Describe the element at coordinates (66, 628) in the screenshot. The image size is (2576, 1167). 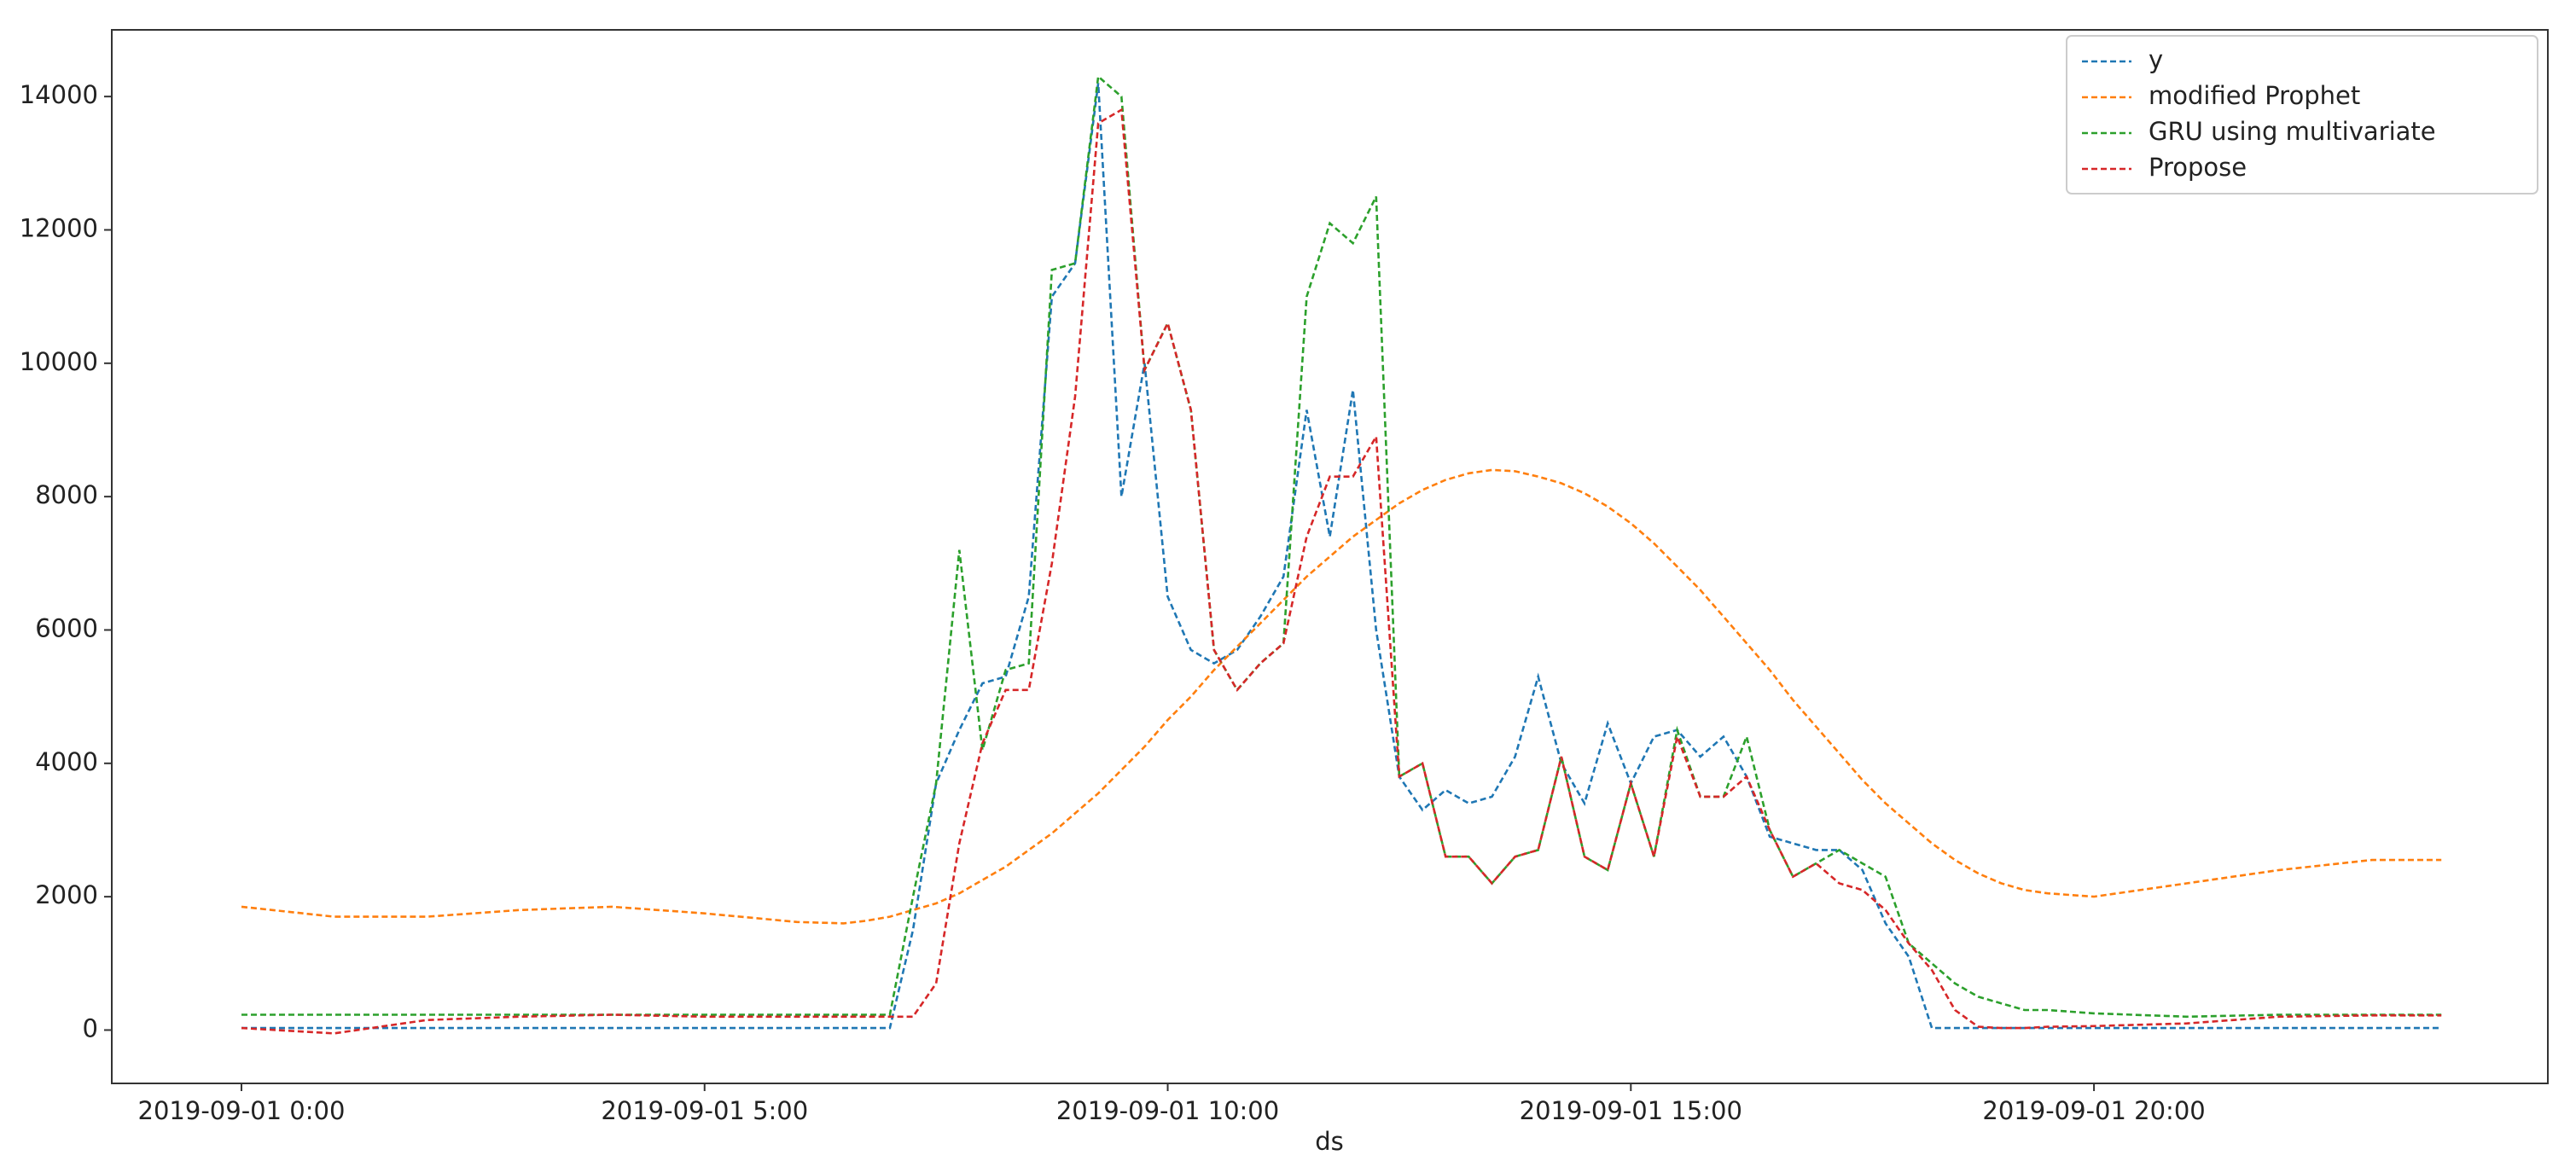
I see `y-tick-label: 6000` at that location.